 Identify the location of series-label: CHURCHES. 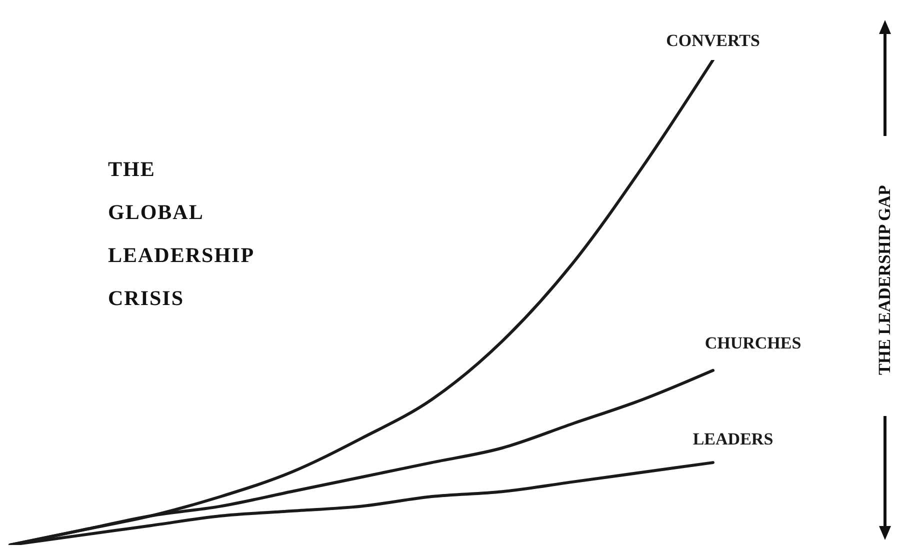
(753, 342).